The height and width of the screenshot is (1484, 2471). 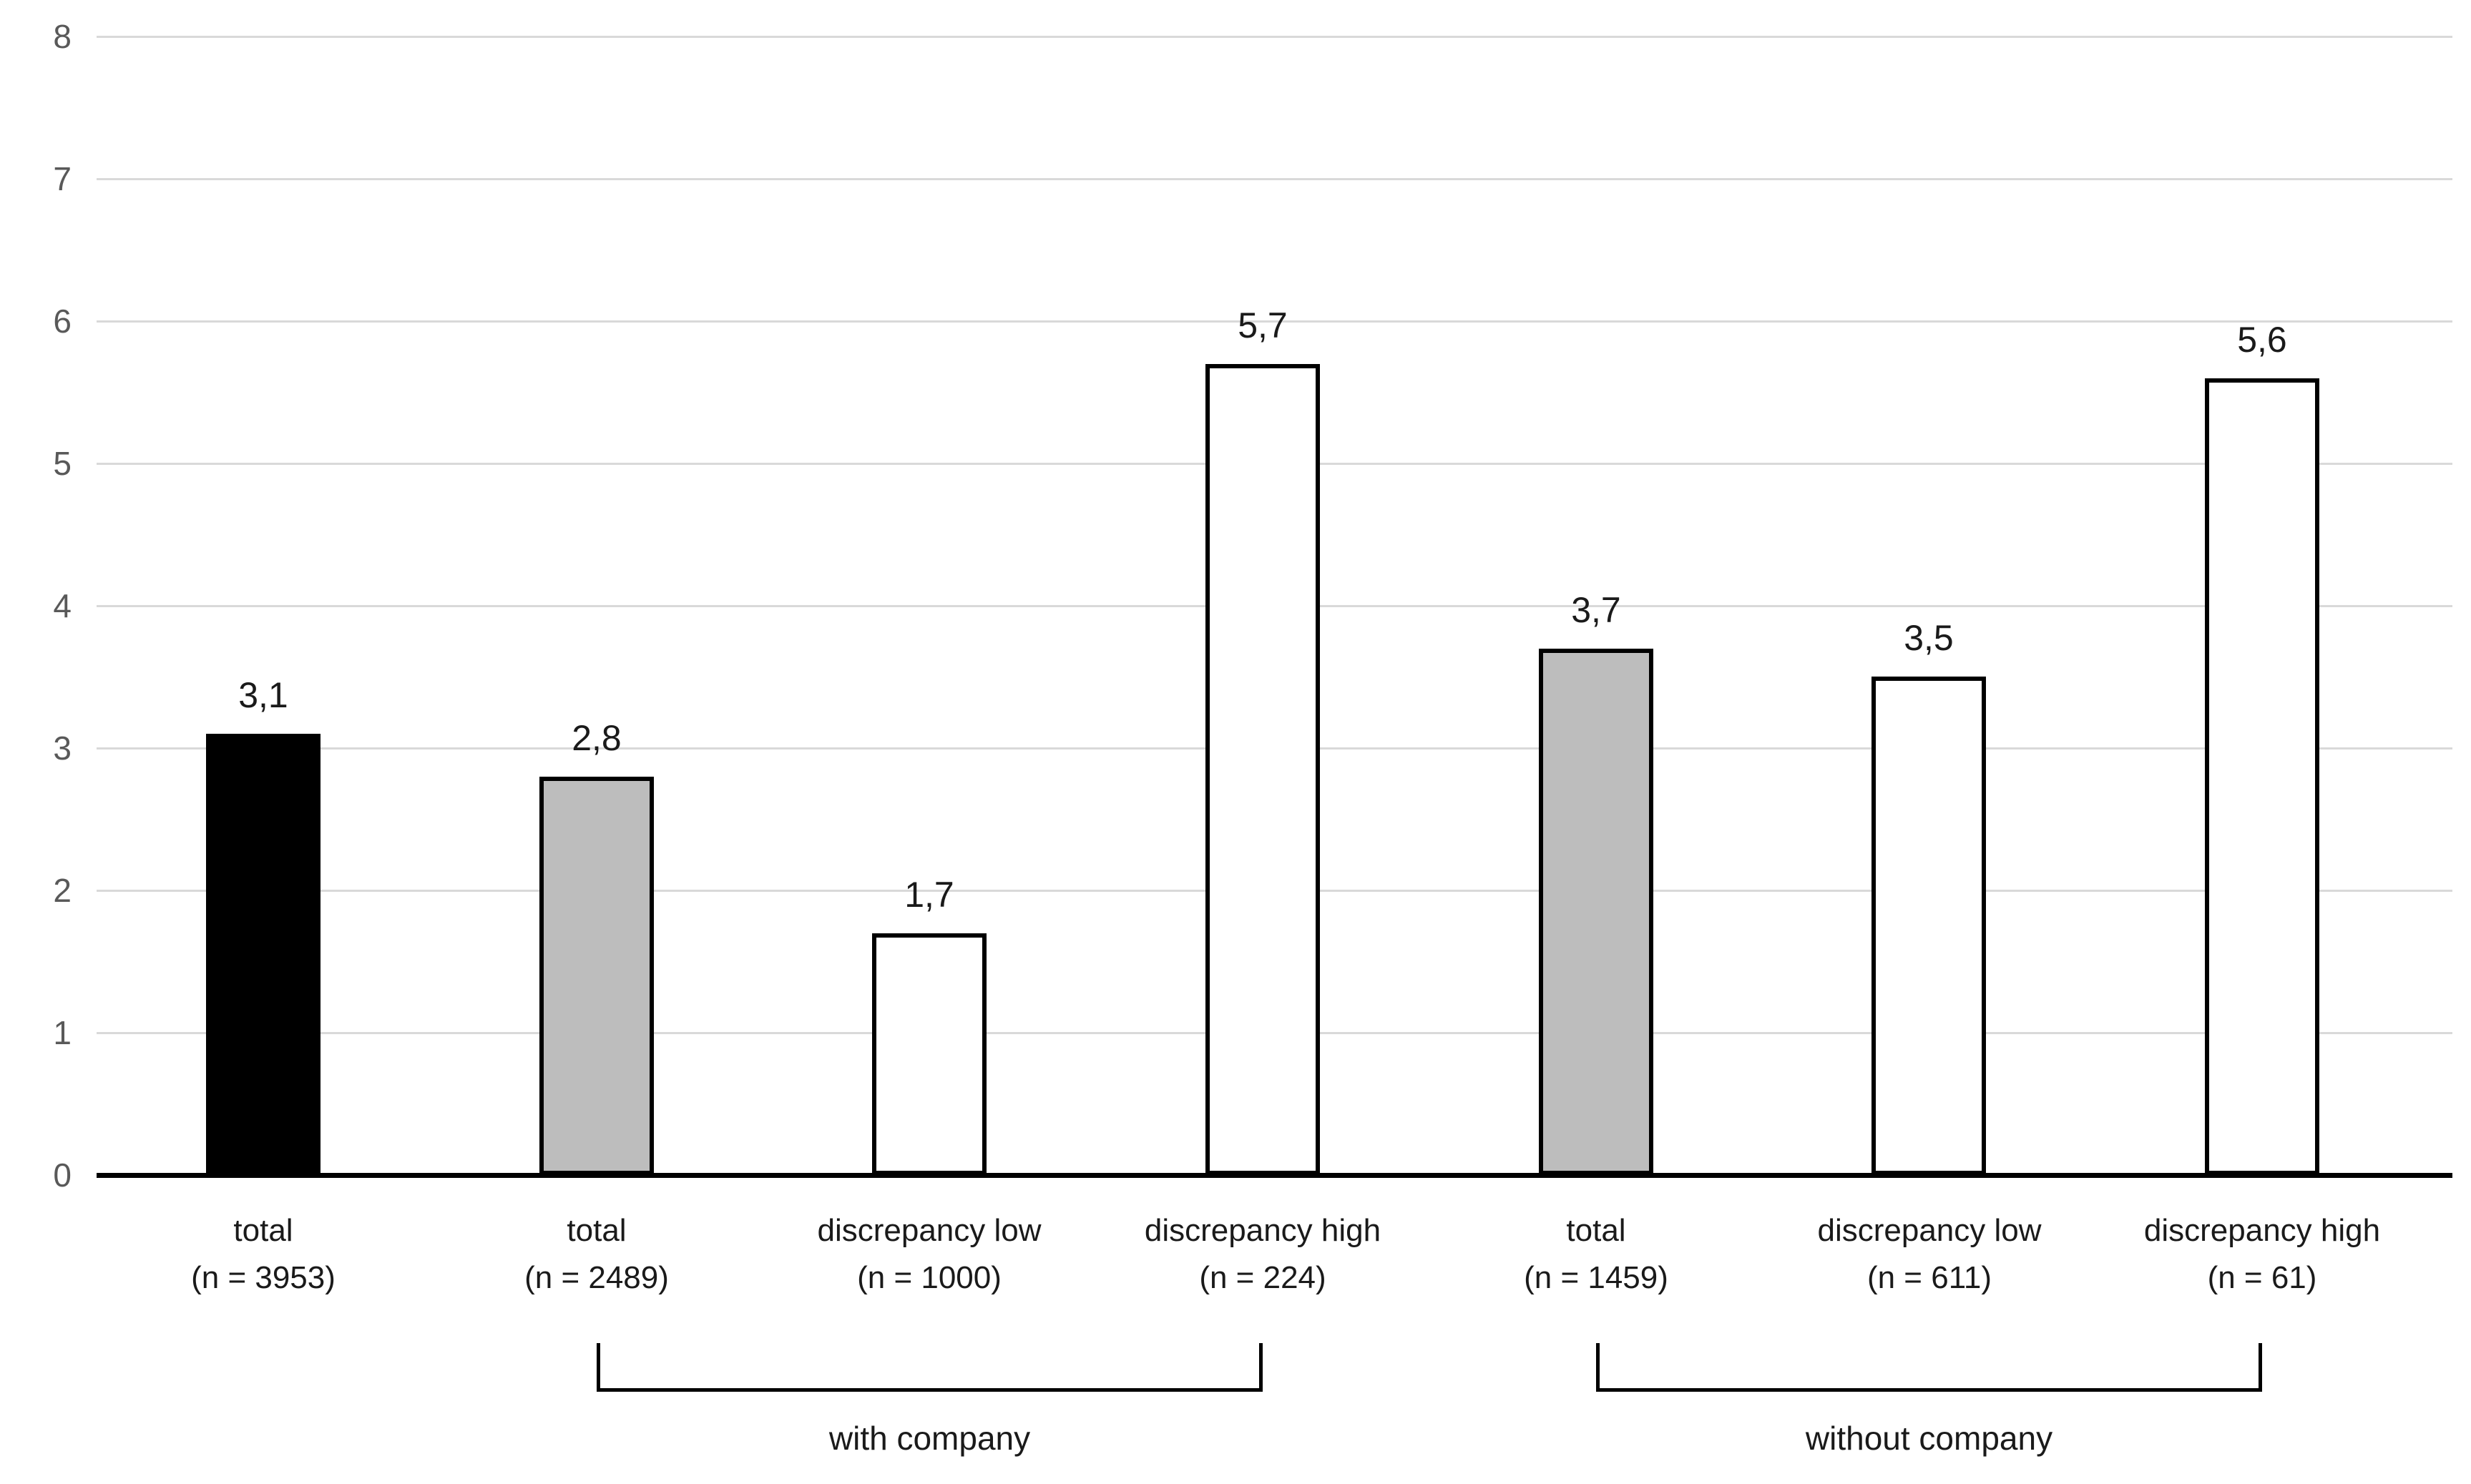 What do you see at coordinates (1929, 1439) in the screenshot?
I see `group-label-without-company: without company` at bounding box center [1929, 1439].